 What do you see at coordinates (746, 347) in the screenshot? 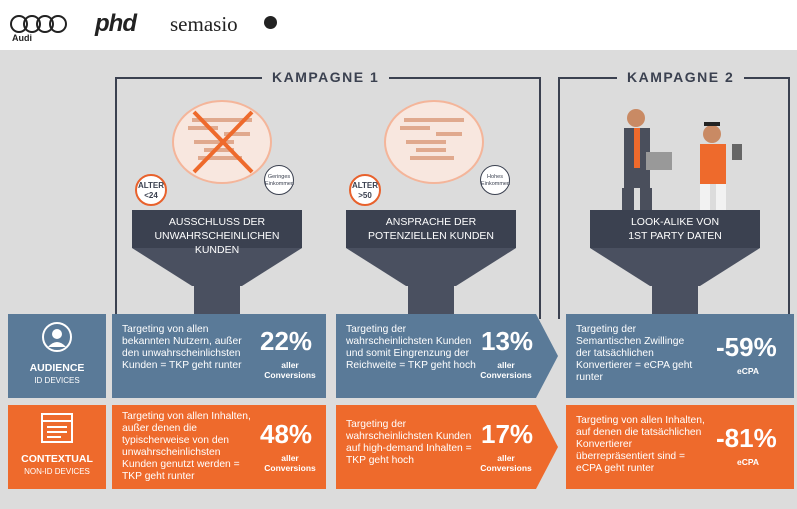
I see `cell-value: -59%` at bounding box center [746, 347].